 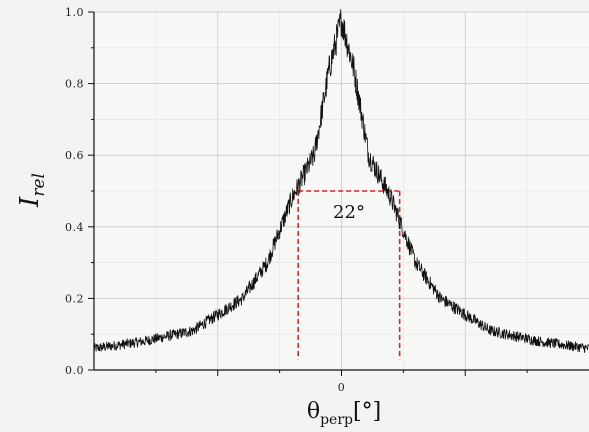 What do you see at coordinates (74, 370) in the screenshot?
I see `y-tick-label: 0.0` at bounding box center [74, 370].